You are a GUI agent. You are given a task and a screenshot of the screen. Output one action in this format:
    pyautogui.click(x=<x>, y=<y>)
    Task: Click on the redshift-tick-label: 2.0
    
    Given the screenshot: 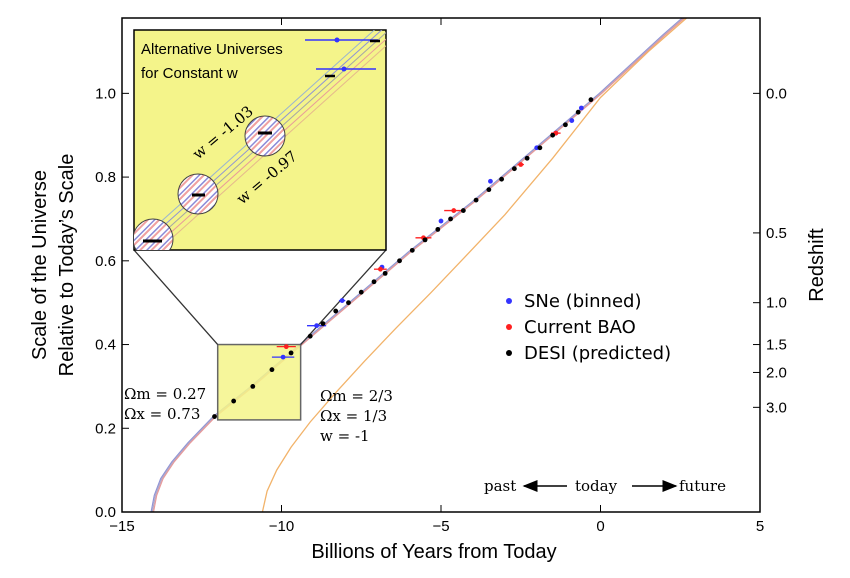 What is the action you would take?
    pyautogui.click(x=776, y=372)
    